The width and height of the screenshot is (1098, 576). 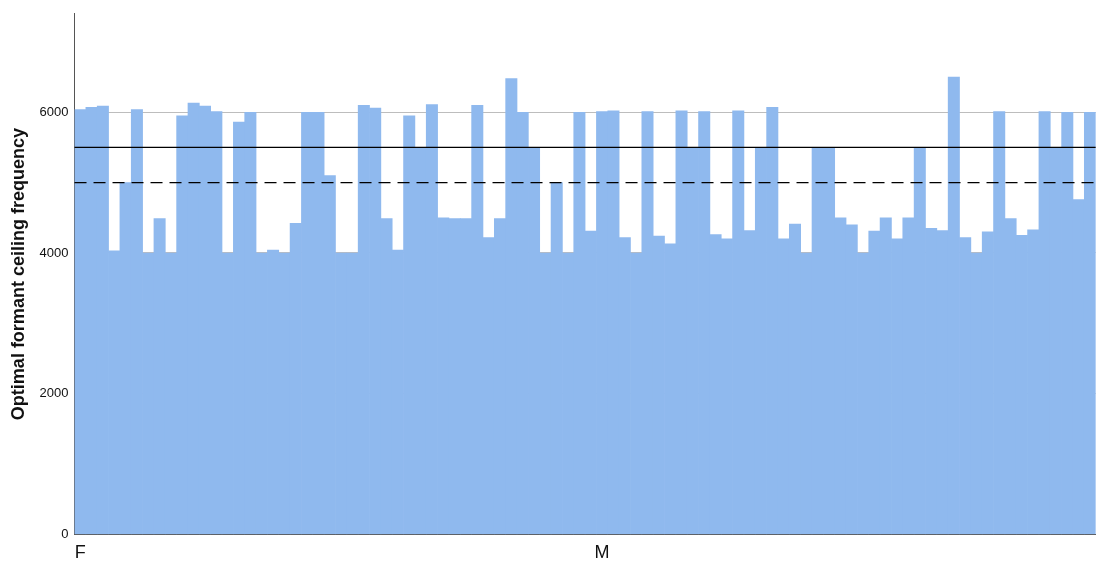 What do you see at coordinates (54, 252) in the screenshot?
I see `y-tick-label: 4000` at bounding box center [54, 252].